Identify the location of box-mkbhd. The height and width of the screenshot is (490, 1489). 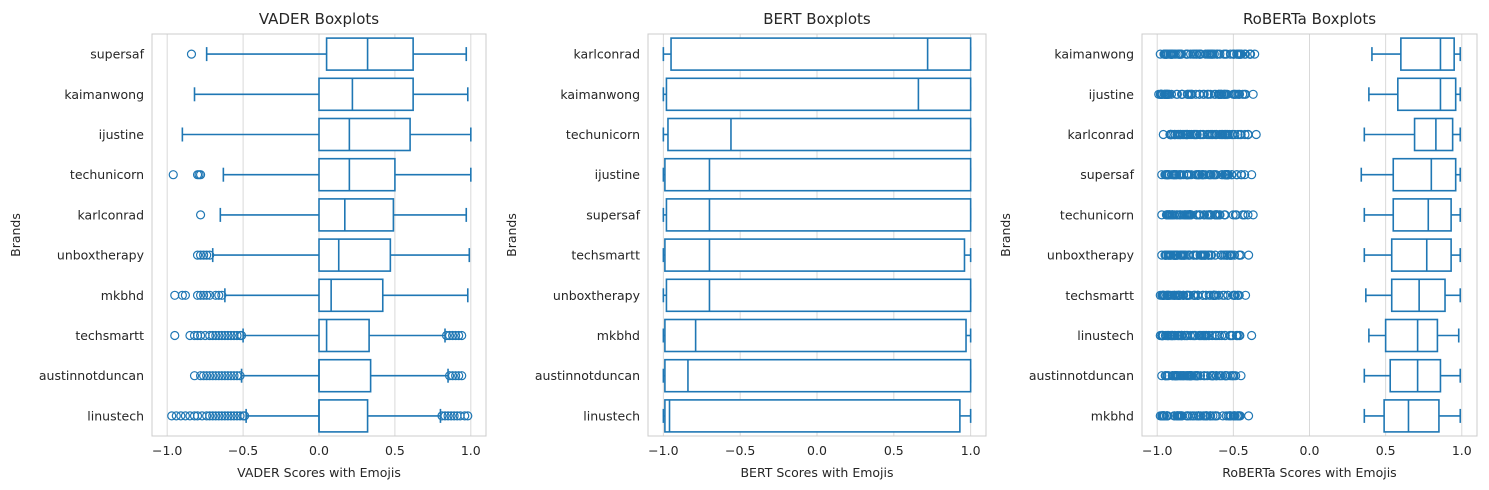
(817, 335).